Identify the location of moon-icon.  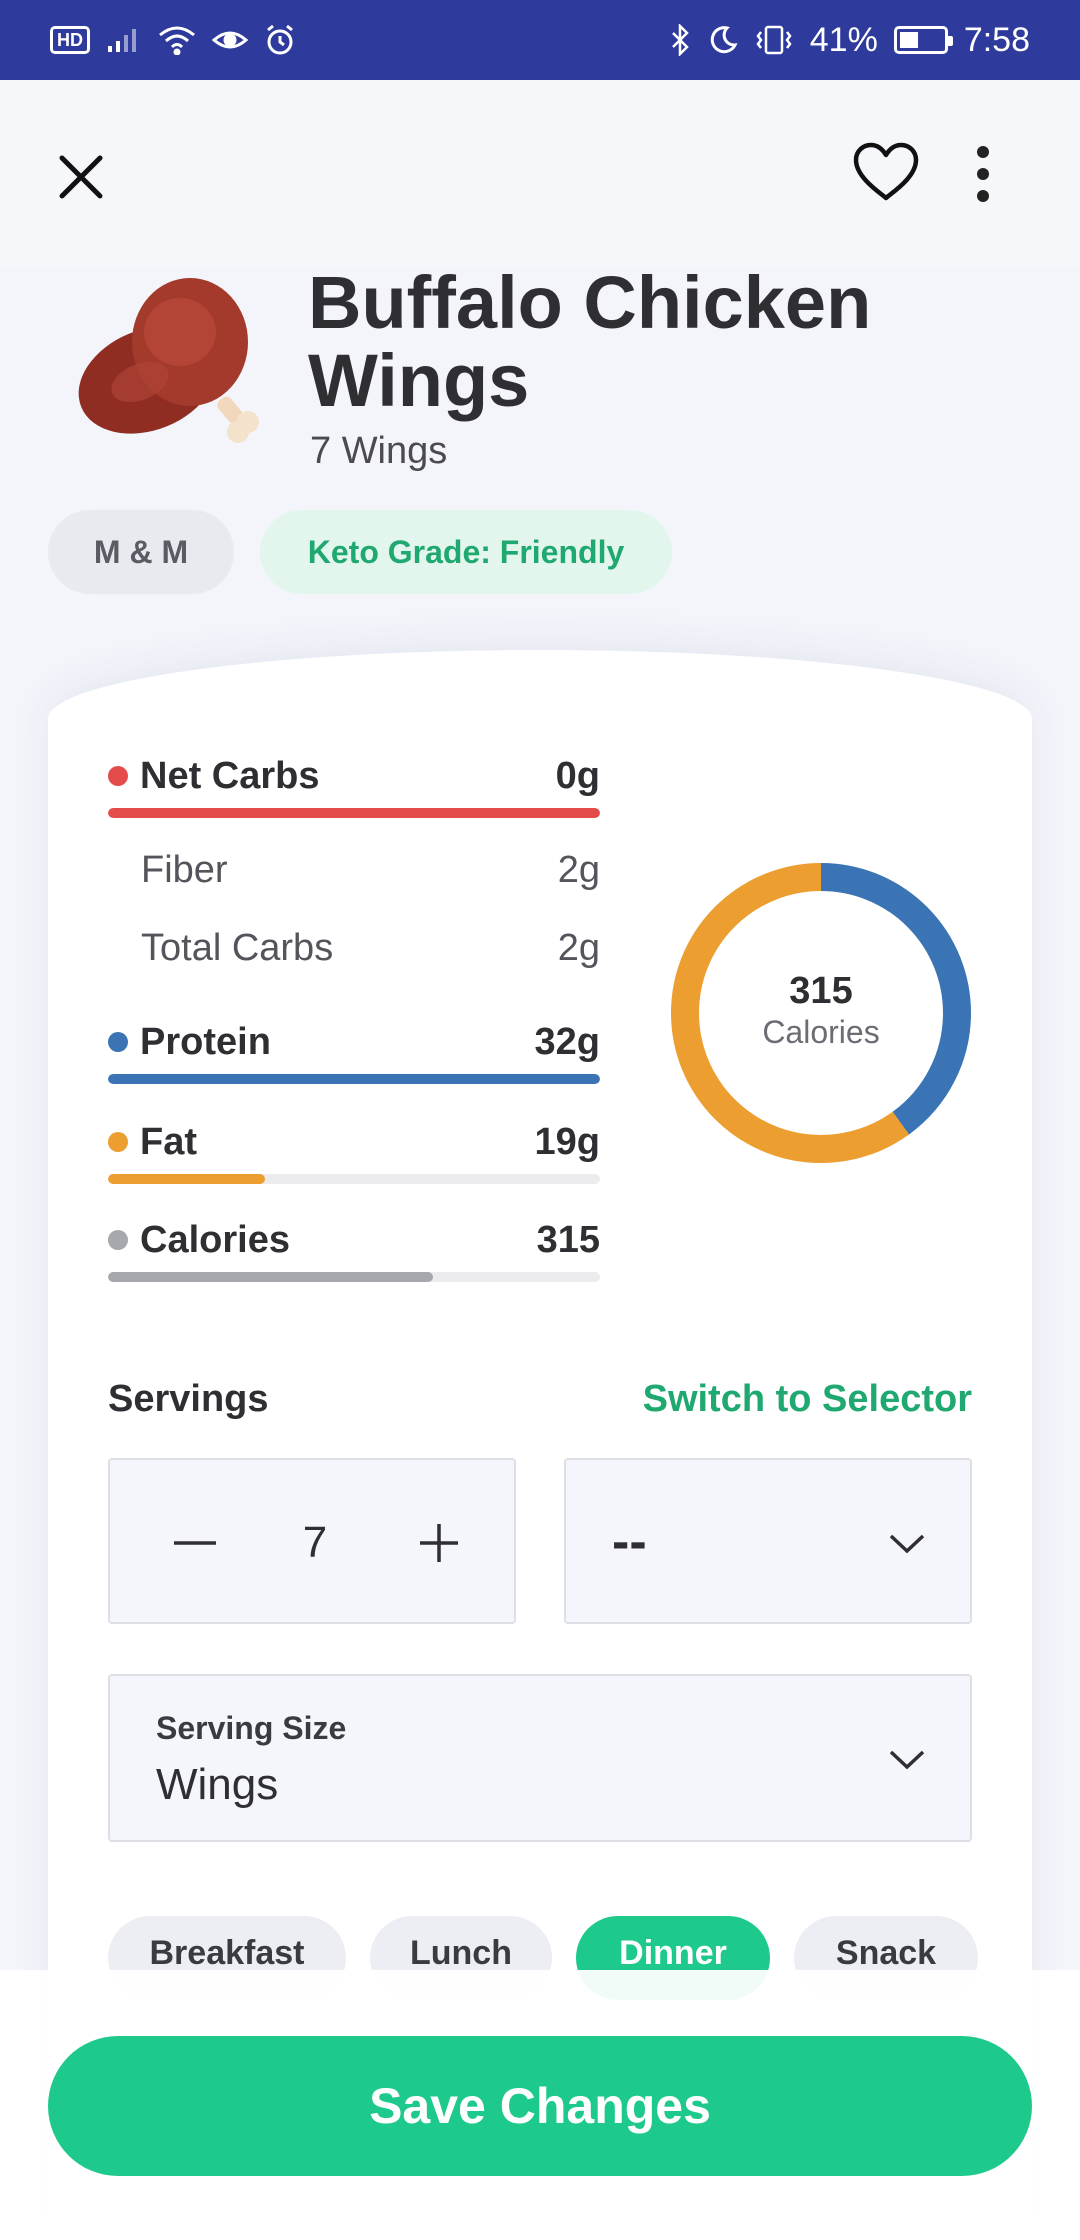
(723, 40).